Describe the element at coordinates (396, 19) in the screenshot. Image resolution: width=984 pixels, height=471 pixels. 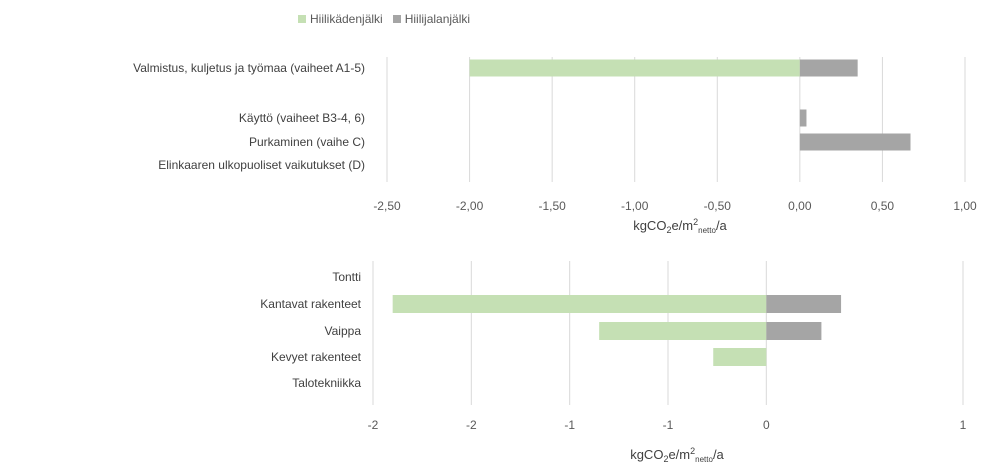
I see `legend-swatch-gray` at that location.